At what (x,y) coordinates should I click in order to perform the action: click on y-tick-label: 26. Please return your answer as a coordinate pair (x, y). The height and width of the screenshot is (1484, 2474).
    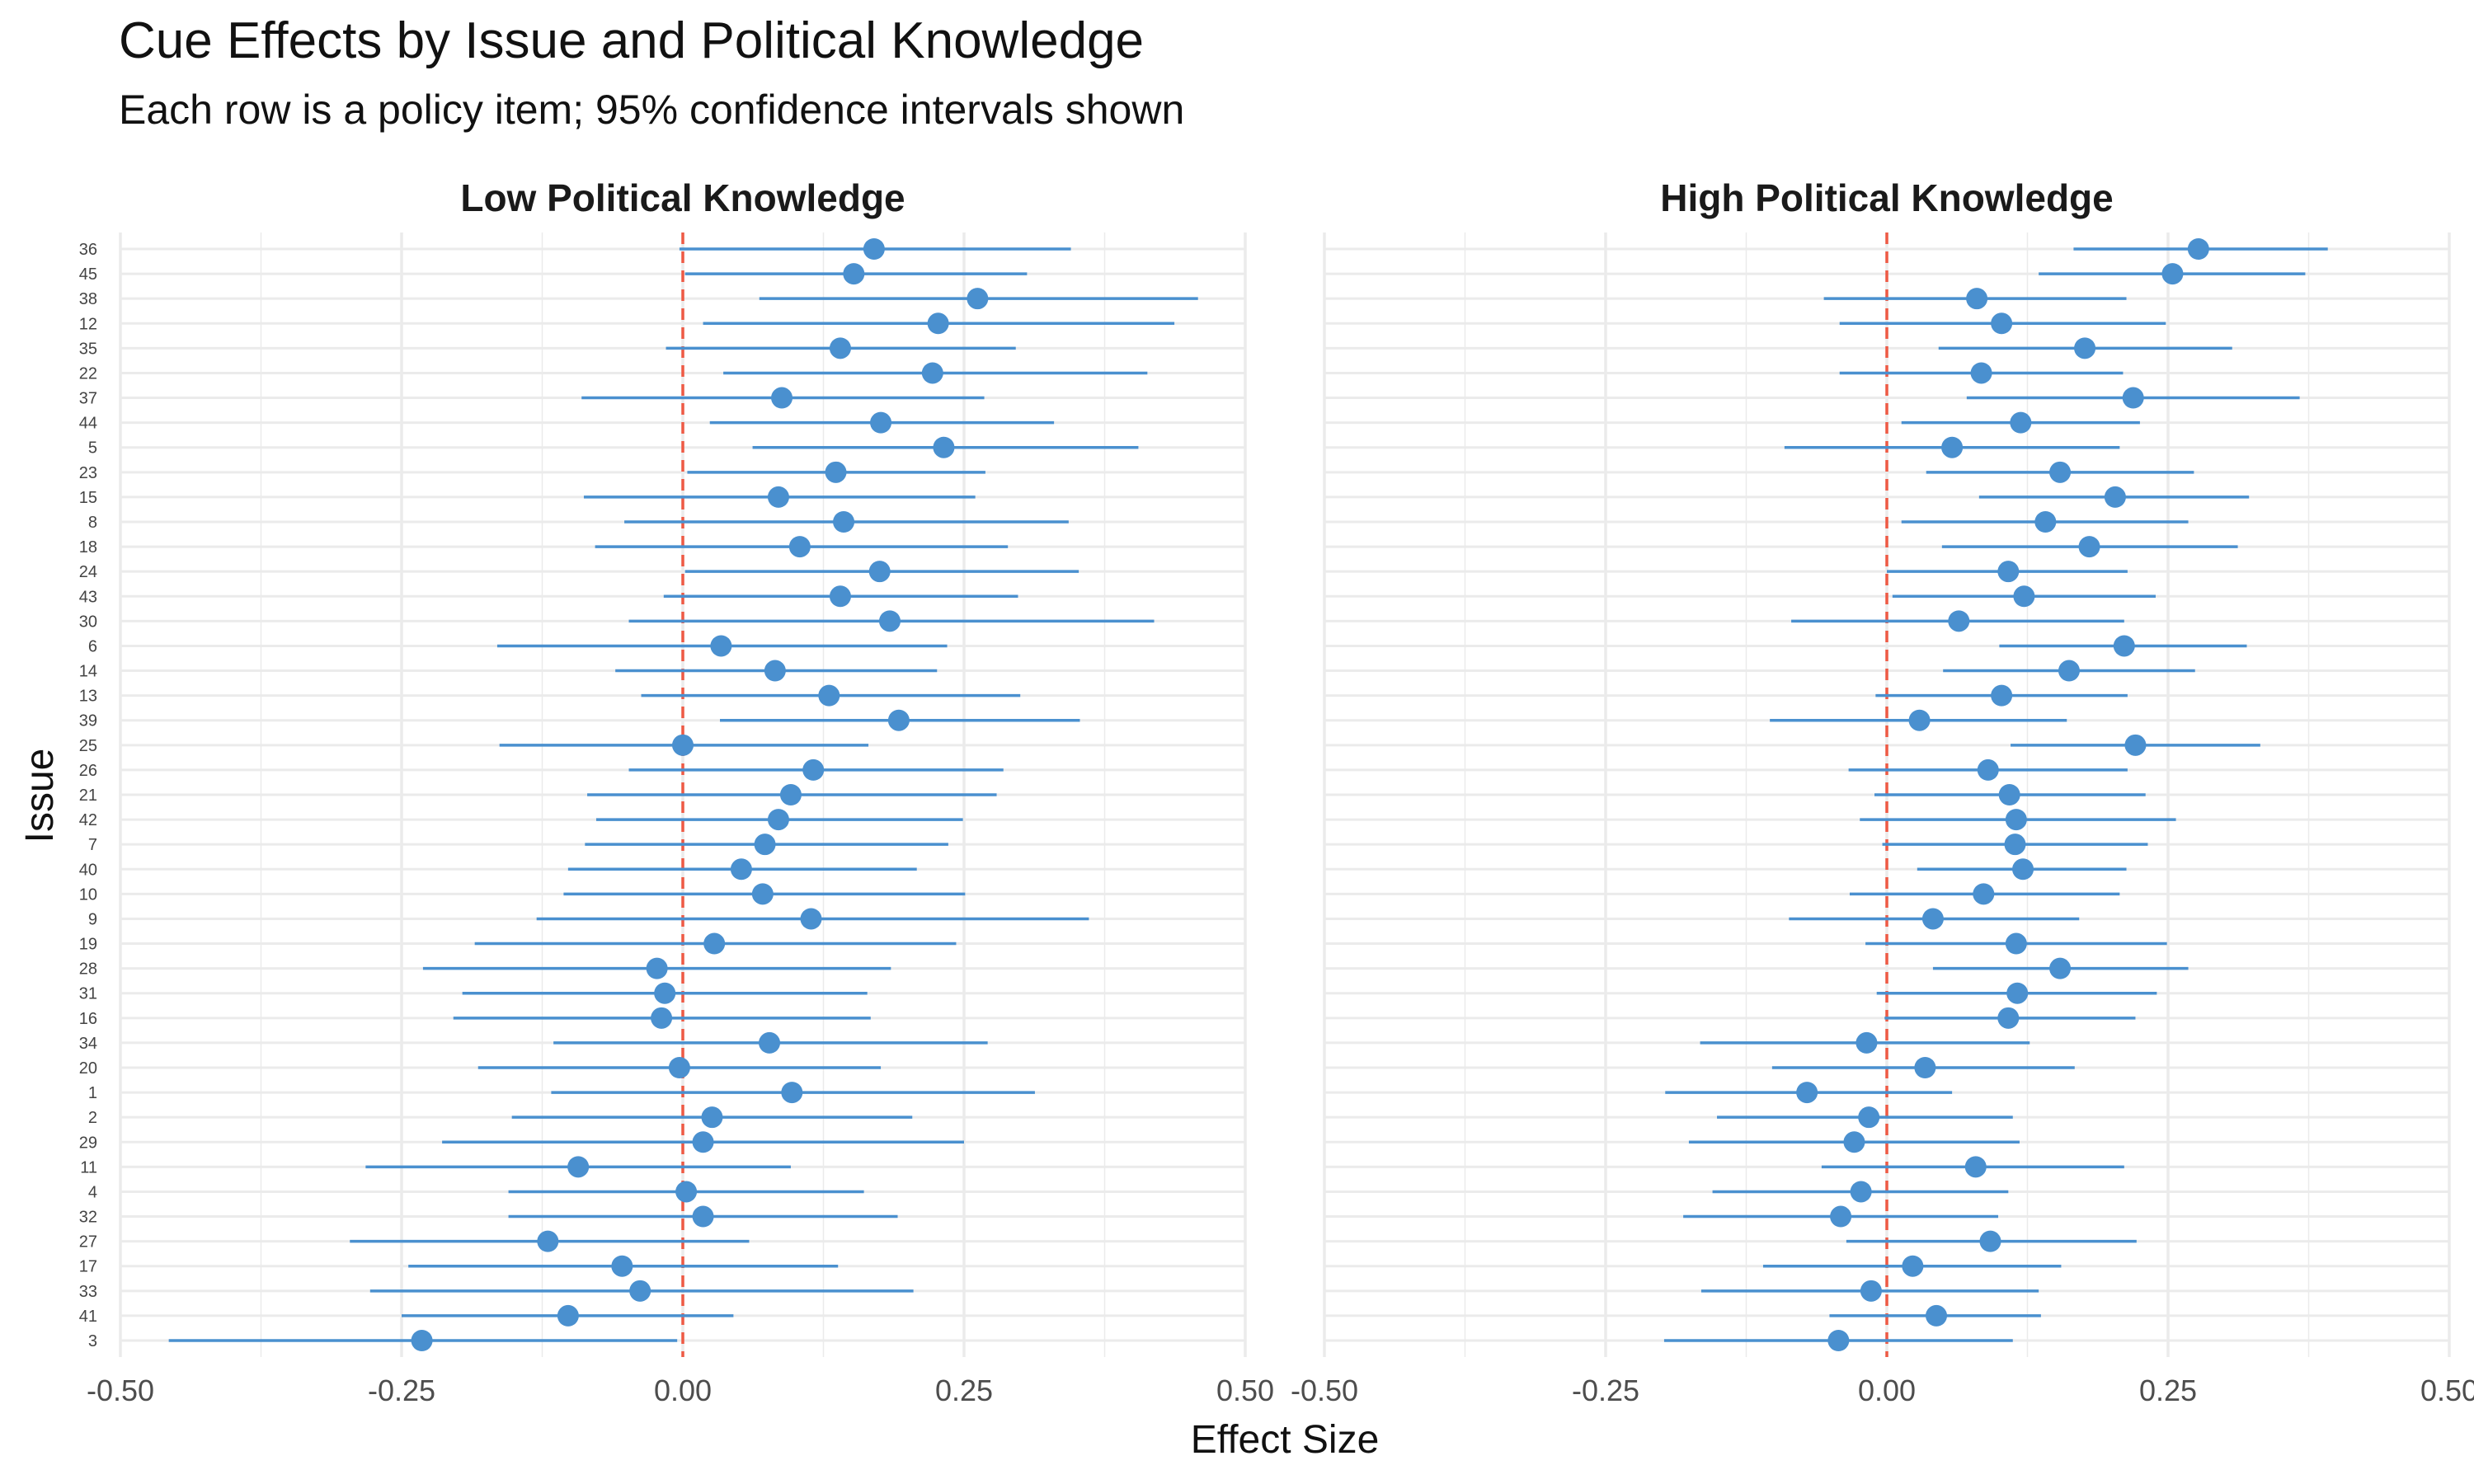
    Looking at the image, I should click on (88, 771).